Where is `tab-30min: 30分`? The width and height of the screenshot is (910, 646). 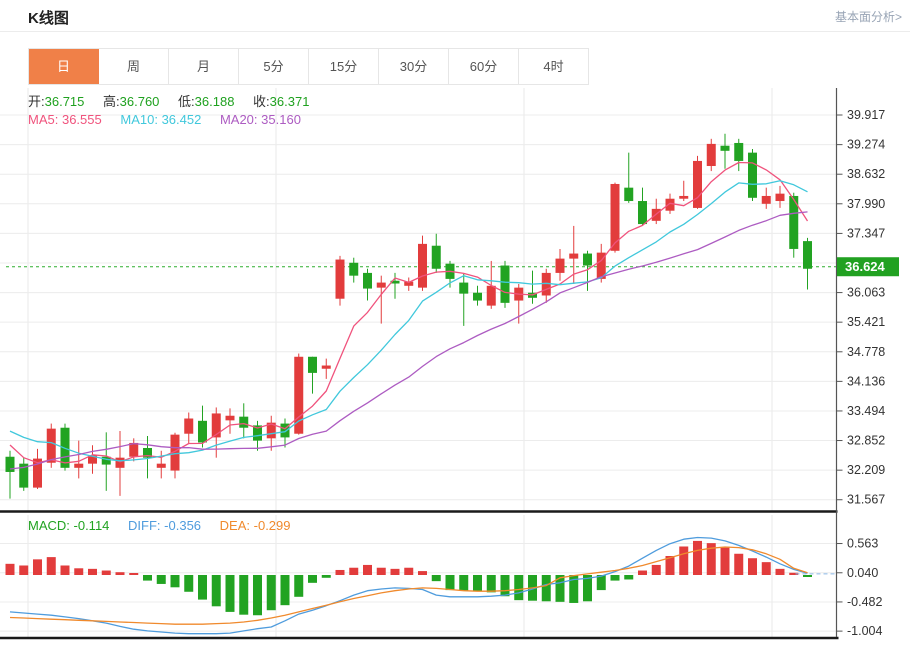
tab-30min: 30分 is located at coordinates (414, 66).